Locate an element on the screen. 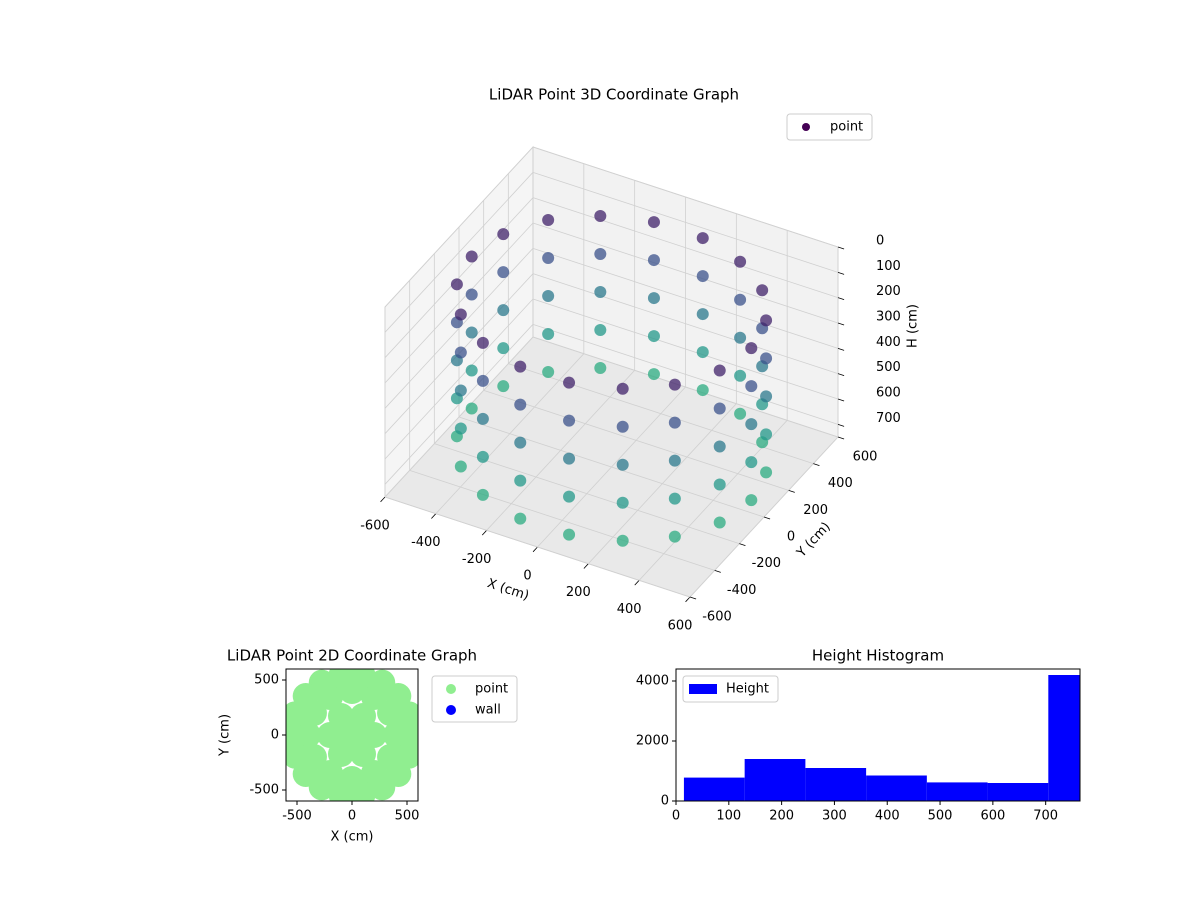 This screenshot has width=1200, height=900. legend-label: wall is located at coordinates (488, 710).